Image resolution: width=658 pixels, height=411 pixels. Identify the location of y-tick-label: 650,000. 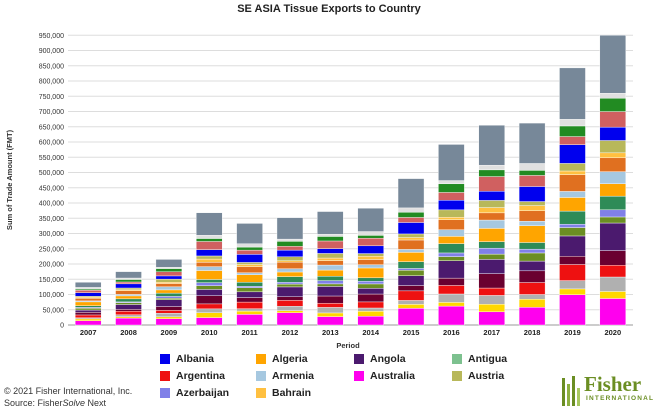
(51, 127).